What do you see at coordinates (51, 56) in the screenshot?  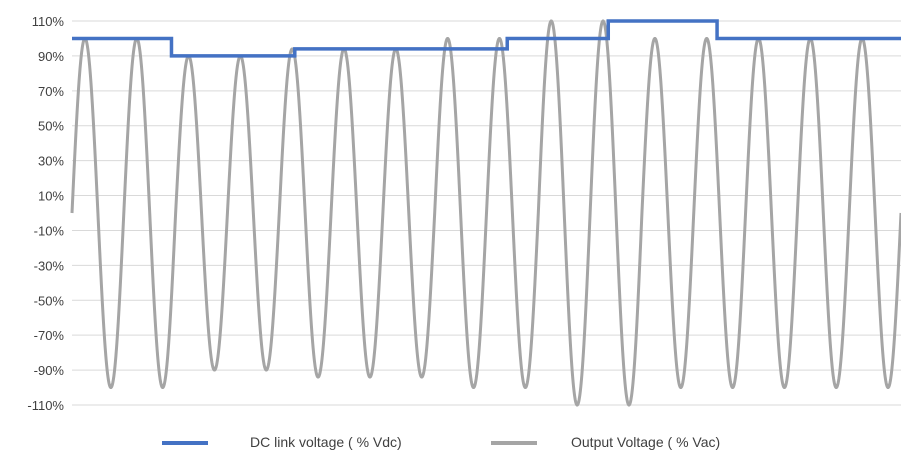 I see `y-tick-label: 90%` at bounding box center [51, 56].